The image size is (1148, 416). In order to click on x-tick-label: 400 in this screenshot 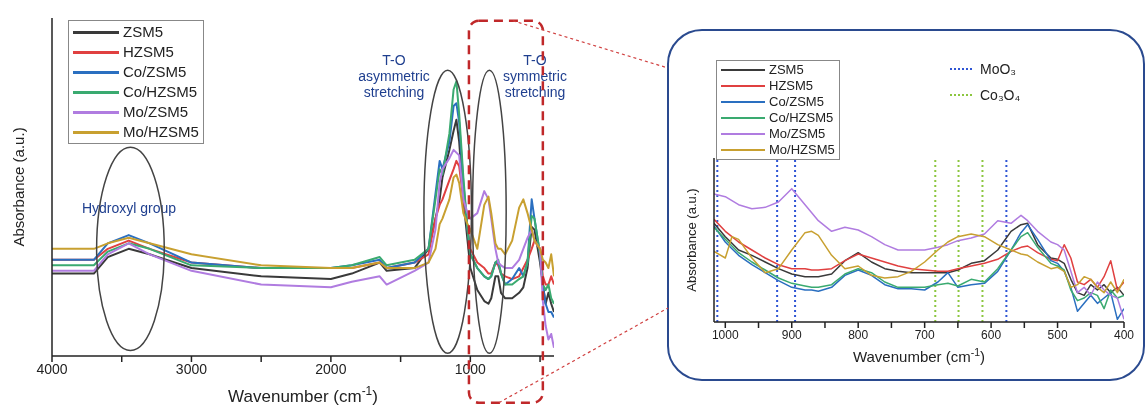, I will do `click(1124, 334)`.